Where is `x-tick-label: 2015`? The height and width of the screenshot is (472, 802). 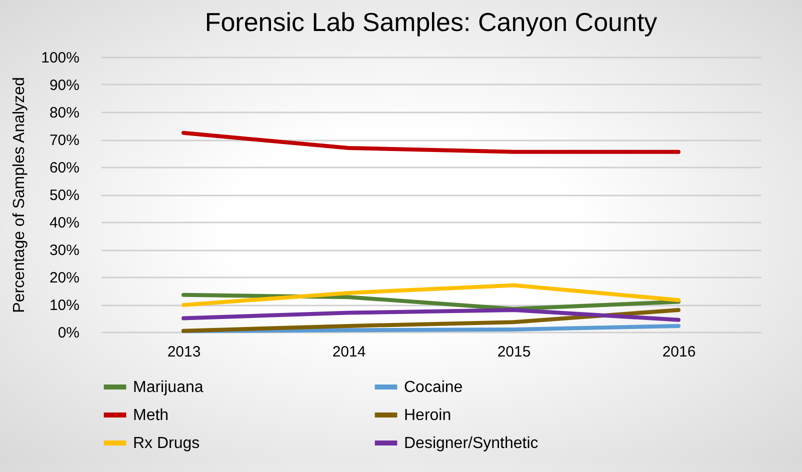
x-tick-label: 2015 is located at coordinates (514, 352).